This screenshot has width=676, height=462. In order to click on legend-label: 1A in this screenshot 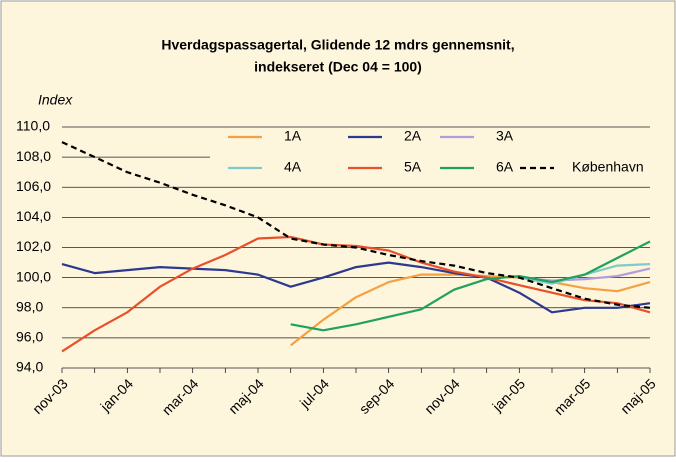, I will do `click(293, 136)`.